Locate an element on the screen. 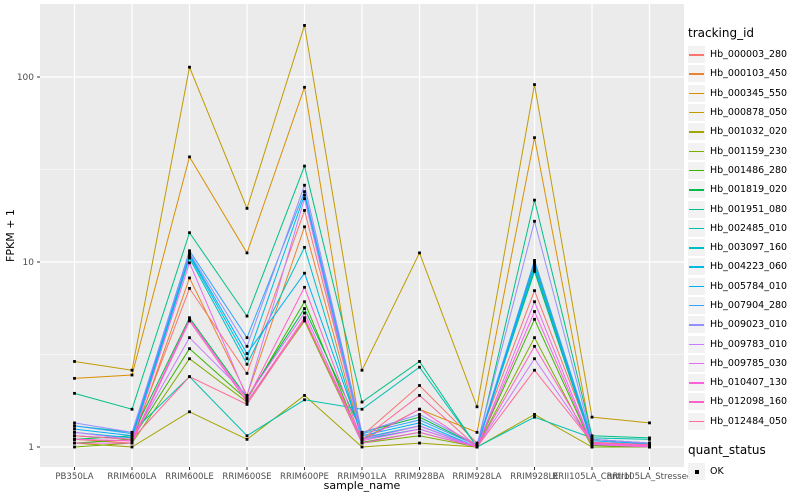 The width and height of the screenshot is (800, 500). x-tick-label: PB350LA is located at coordinates (74, 477).